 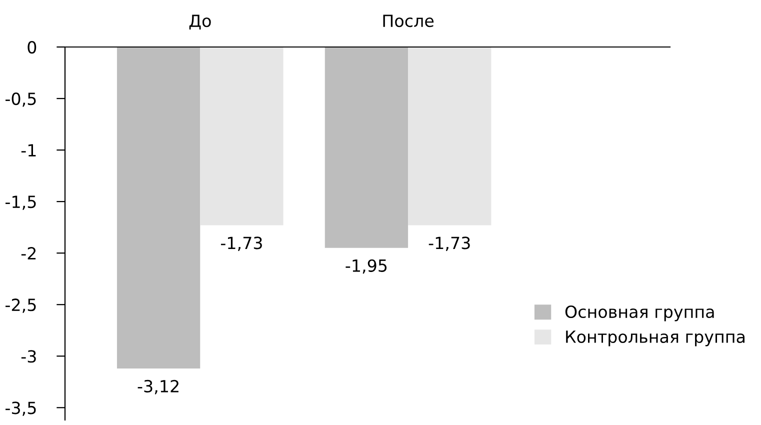 I want to click on x-tick-label: После, so click(x=408, y=21).